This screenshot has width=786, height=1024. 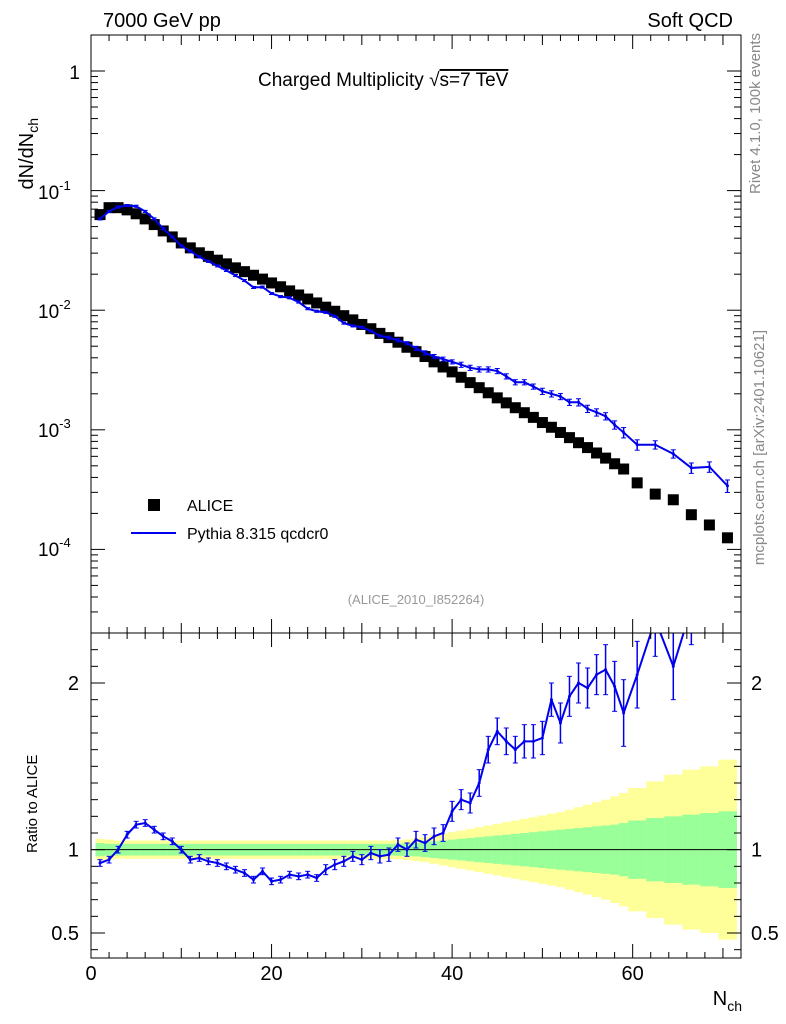 What do you see at coordinates (364, 974) in the screenshot?
I see `ratio-x-tick-labels: 0 20 40 60` at bounding box center [364, 974].